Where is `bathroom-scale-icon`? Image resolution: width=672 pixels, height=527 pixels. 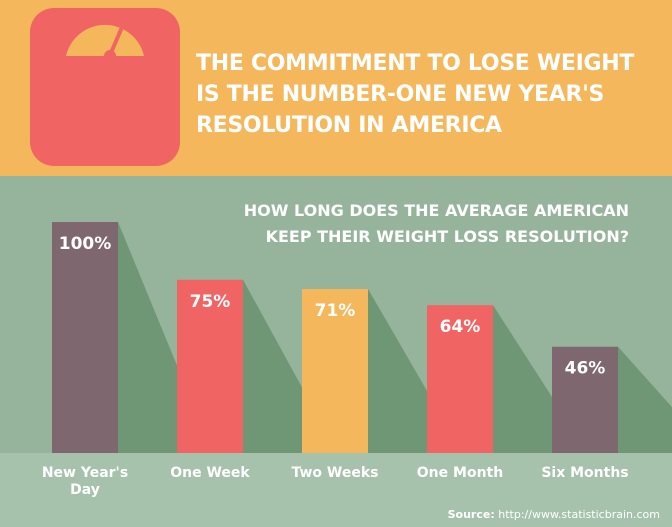 bathroom-scale-icon is located at coordinates (105, 87).